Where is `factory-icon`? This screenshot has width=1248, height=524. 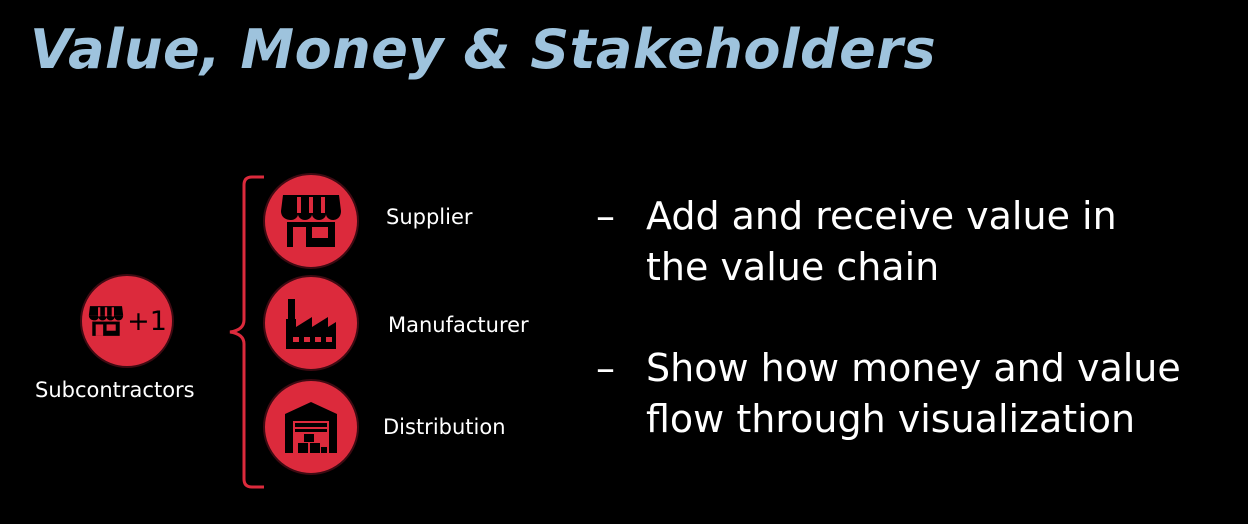
factory-icon is located at coordinates (311, 323).